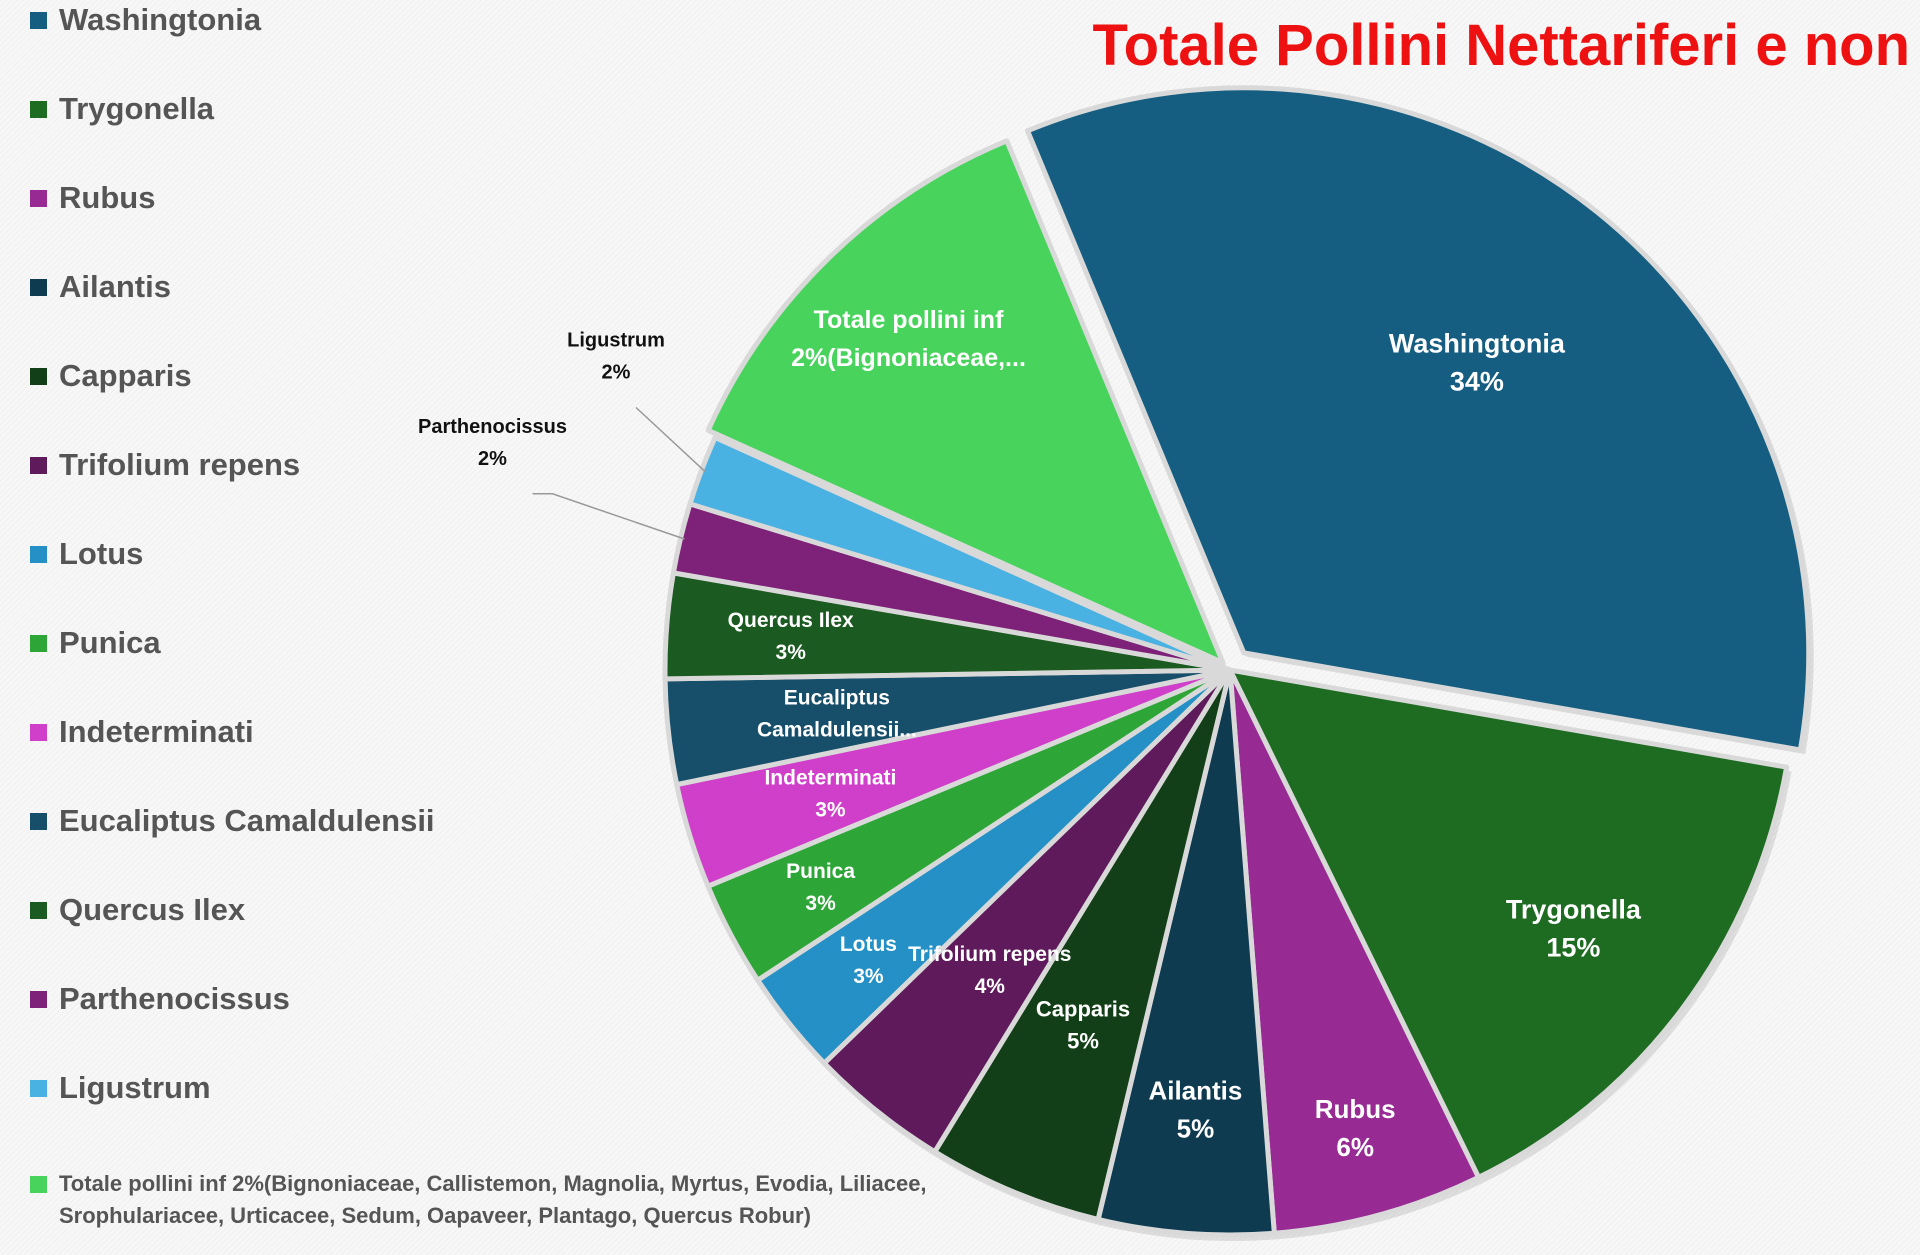 This screenshot has height=1255, width=1920. What do you see at coordinates (107, 197) in the screenshot?
I see `legend-label: Rubus` at bounding box center [107, 197].